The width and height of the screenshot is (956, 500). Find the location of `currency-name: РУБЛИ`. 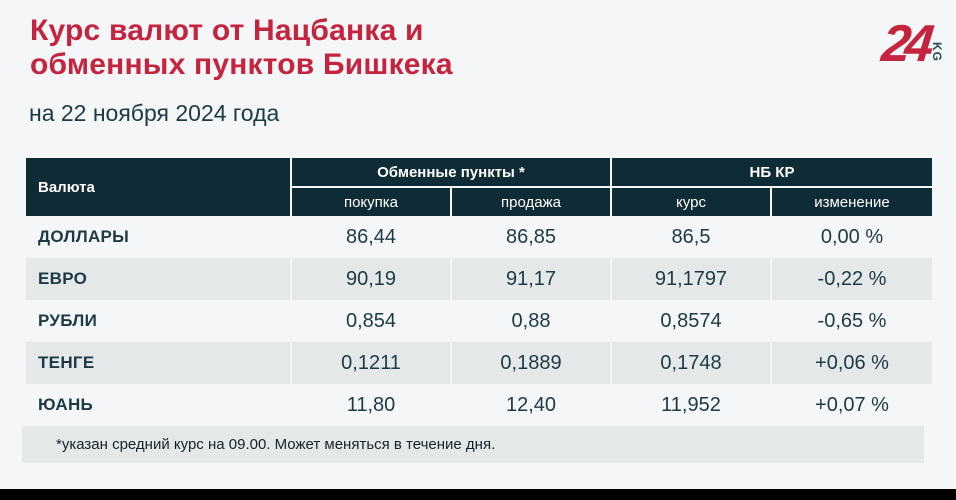

currency-name: РУБЛИ is located at coordinates (68, 320).